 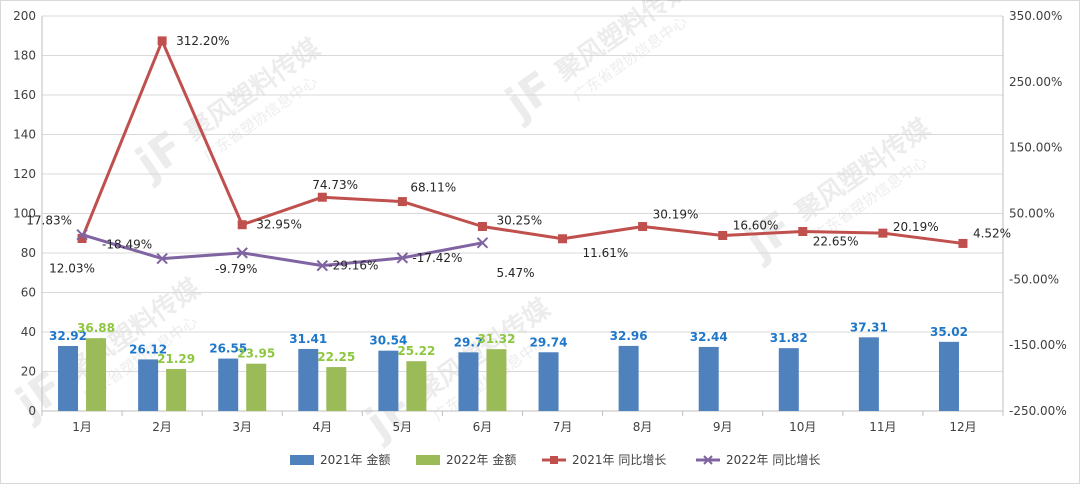 What do you see at coordinates (1035, 16) in the screenshot?
I see `y-right-tick-label: 350.00%` at bounding box center [1035, 16].